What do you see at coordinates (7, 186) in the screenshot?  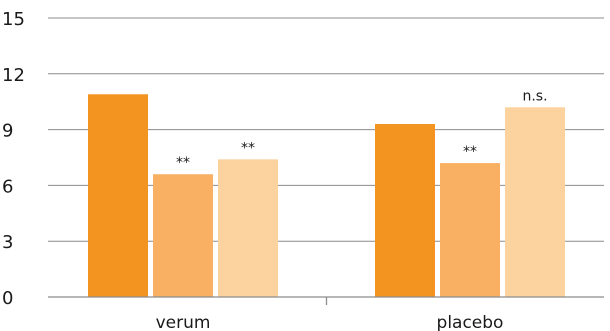 I see `y-tick-label: 6` at bounding box center [7, 186].